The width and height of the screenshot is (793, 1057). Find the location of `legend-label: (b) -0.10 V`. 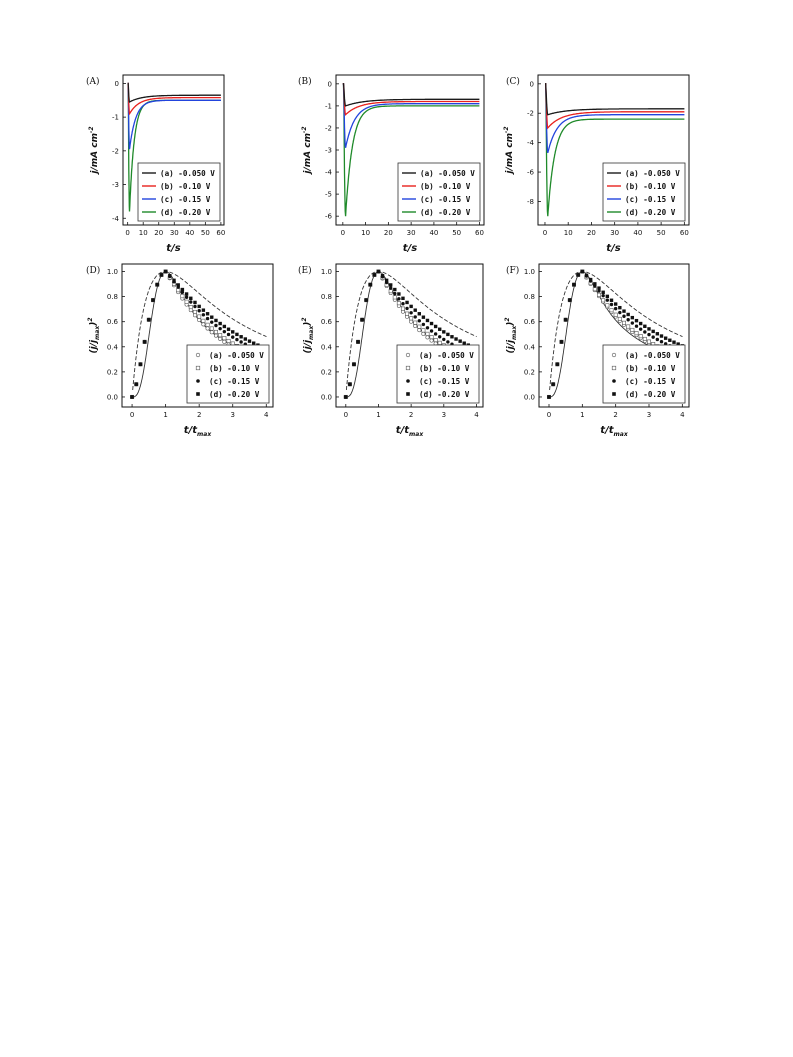

legend-label: (b) -0.10 V is located at coordinates (445, 186).